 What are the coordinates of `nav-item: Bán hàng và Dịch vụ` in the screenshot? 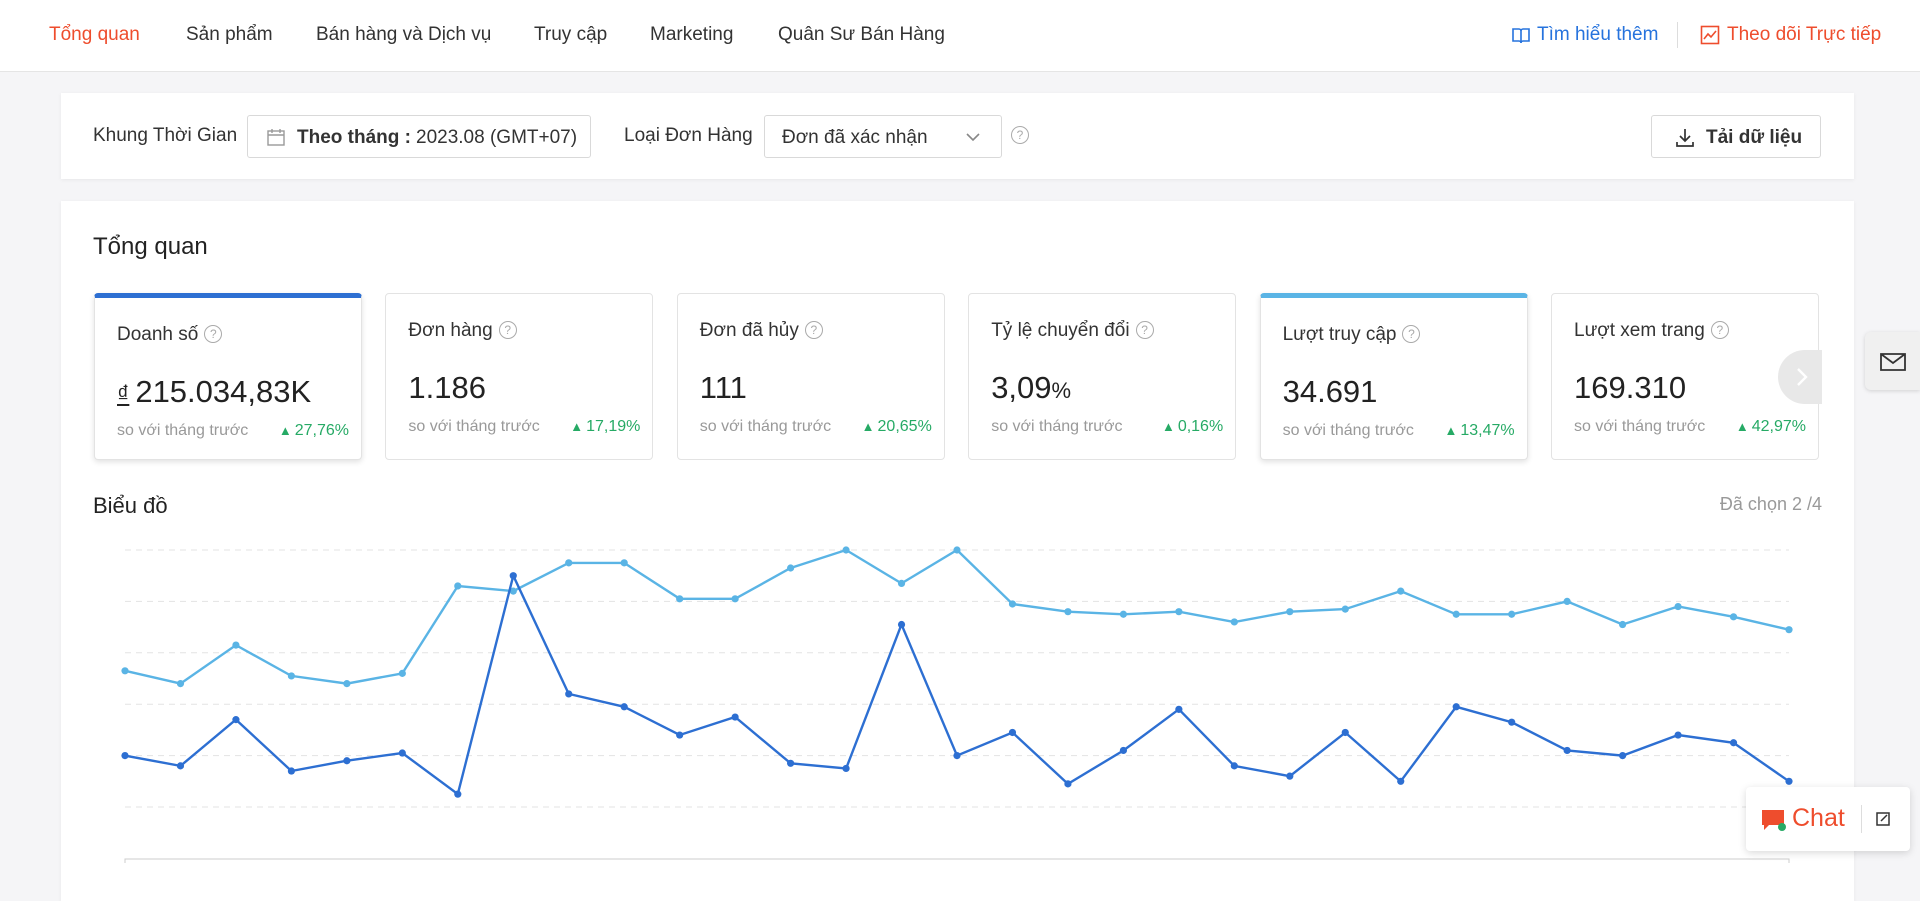 It's located at (404, 34).